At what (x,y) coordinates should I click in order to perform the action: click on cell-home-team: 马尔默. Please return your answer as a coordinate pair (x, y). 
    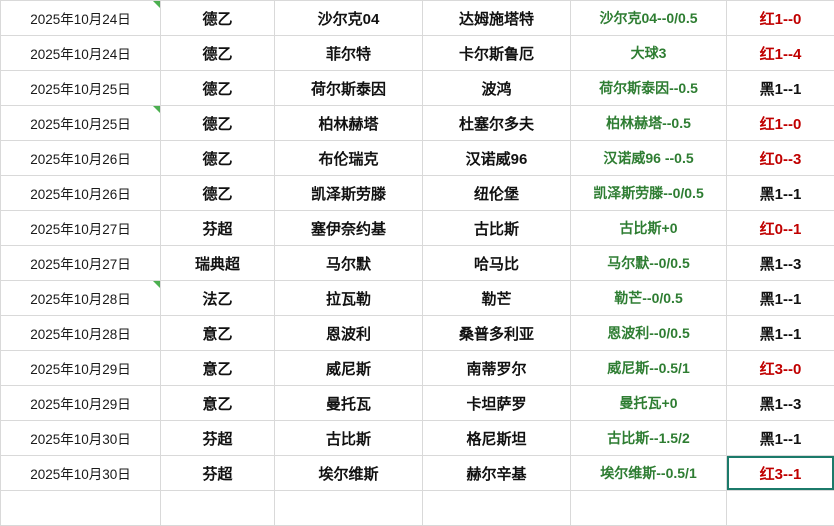
    Looking at the image, I should click on (349, 263).